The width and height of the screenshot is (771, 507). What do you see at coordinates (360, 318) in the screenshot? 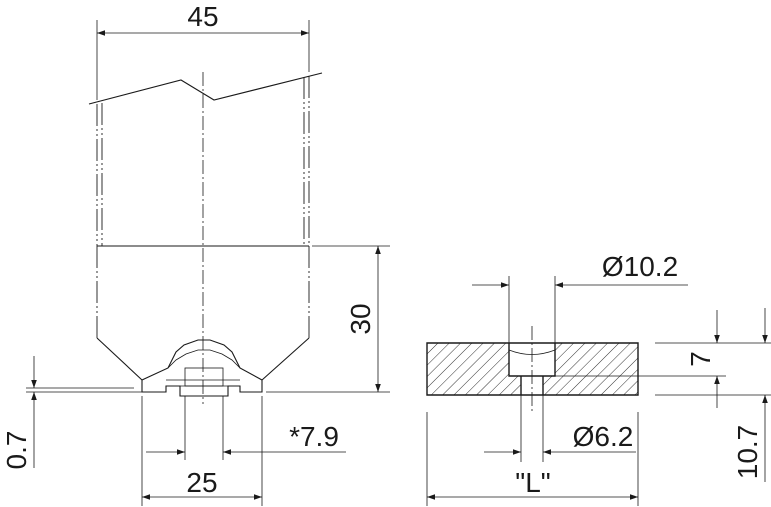
I see `dim-label-30: 30` at bounding box center [360, 318].